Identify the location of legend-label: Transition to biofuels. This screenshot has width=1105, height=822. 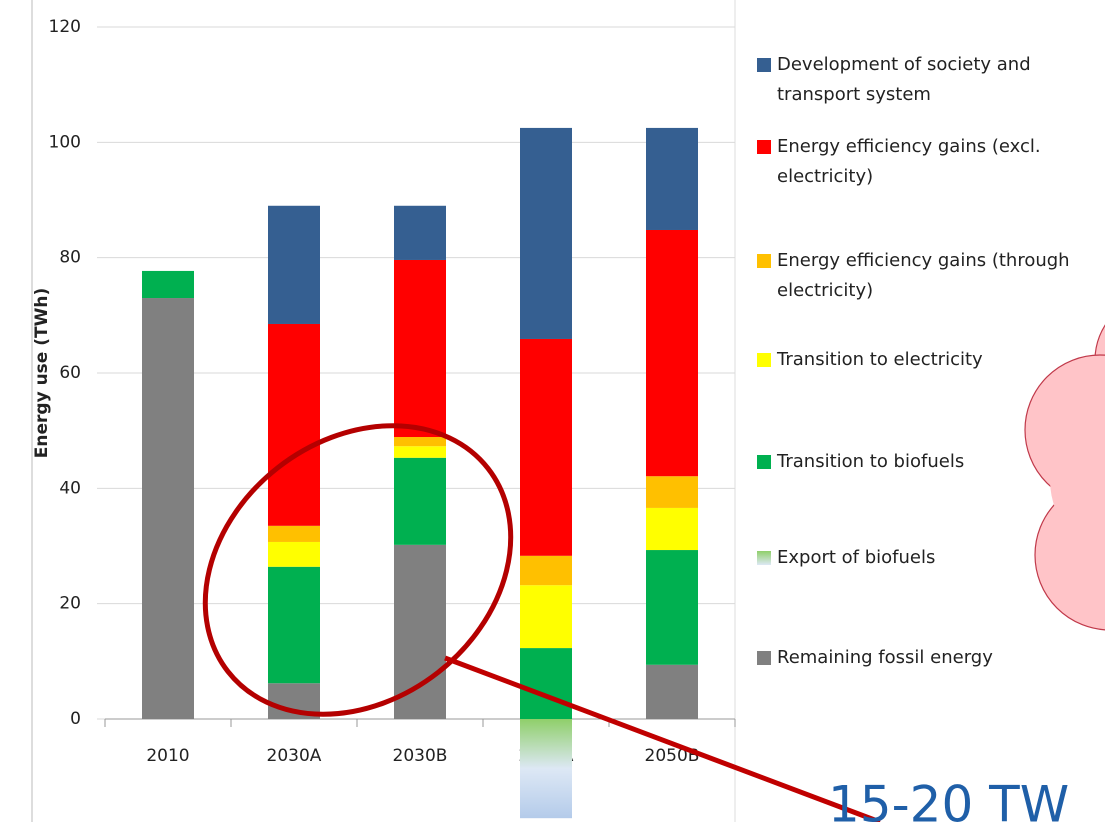
(871, 461).